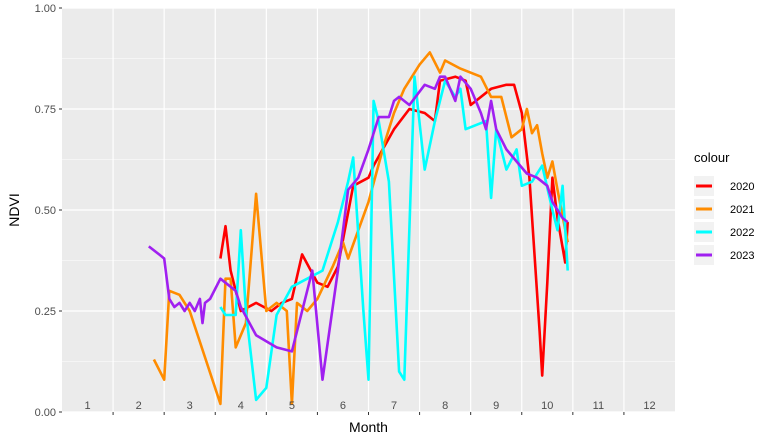 This screenshot has width=773, height=442. What do you see at coordinates (742, 256) in the screenshot?
I see `legend-label-2023: 2023` at bounding box center [742, 256].